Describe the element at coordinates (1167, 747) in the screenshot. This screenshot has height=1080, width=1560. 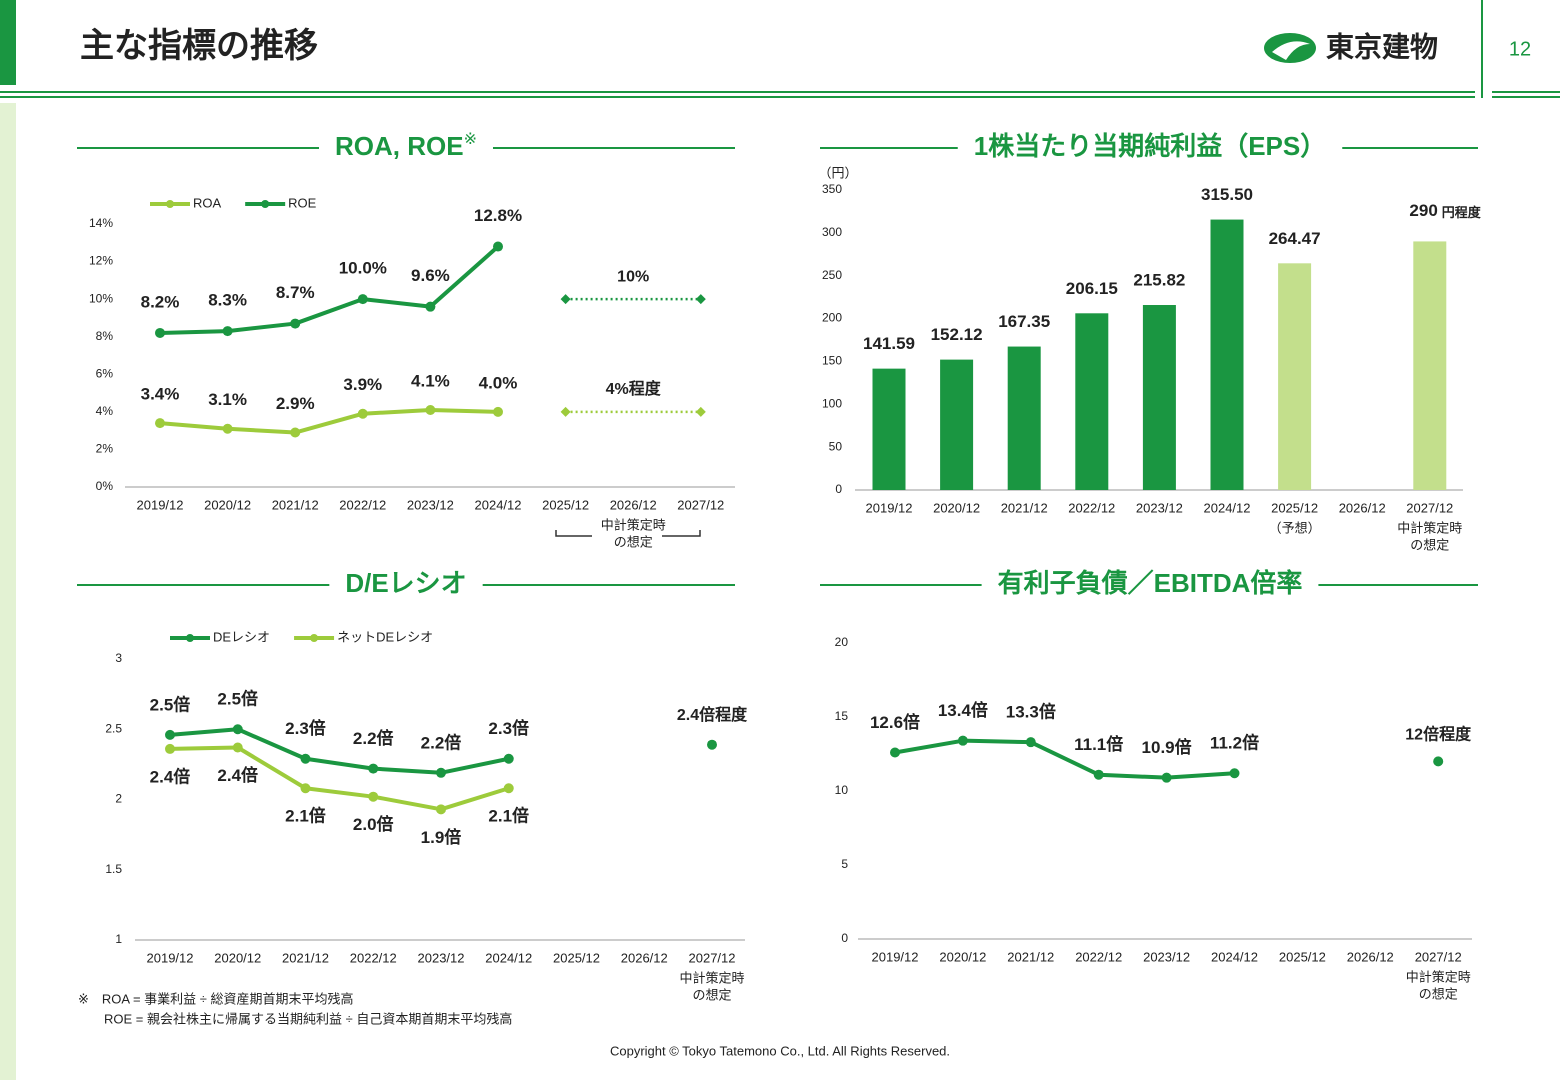
I see `value-label: 10.9倍` at that location.